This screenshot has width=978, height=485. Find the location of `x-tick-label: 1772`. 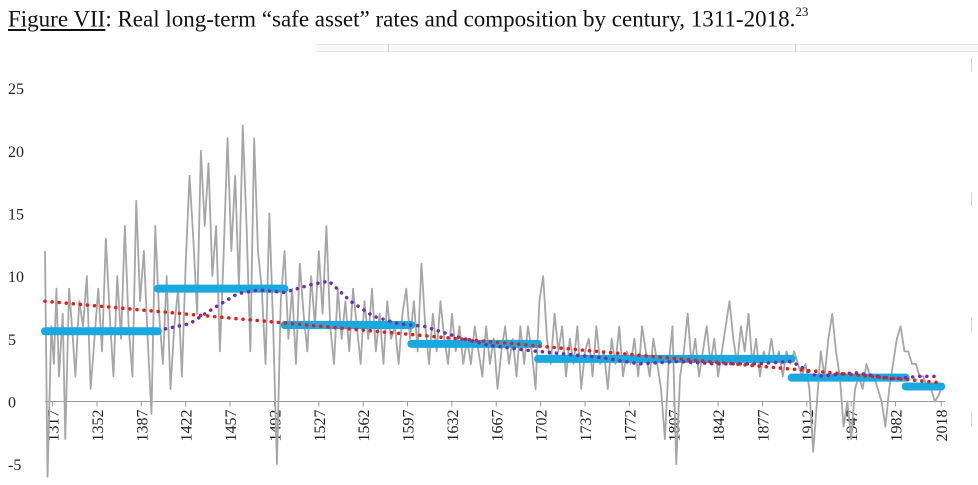

x-tick-label: 1772 is located at coordinates (630, 426).